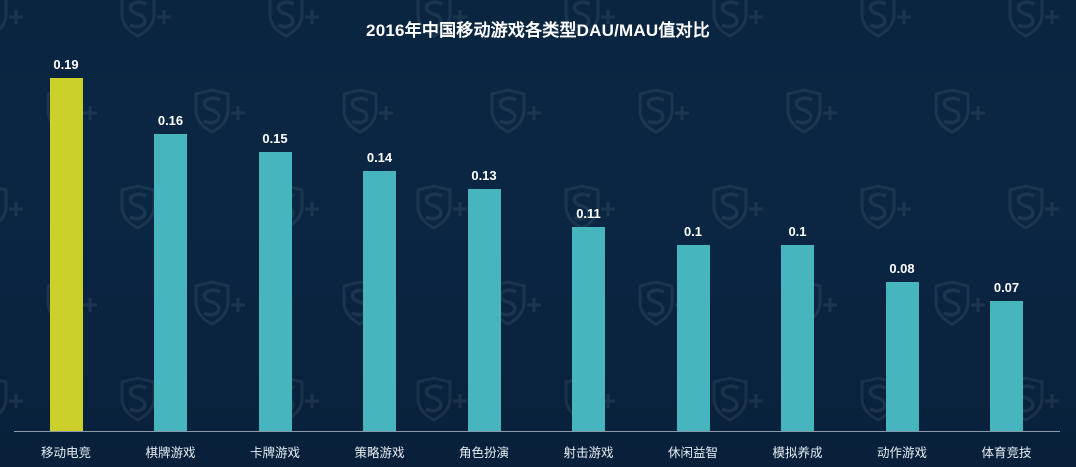 The width and height of the screenshot is (1076, 467). Describe the element at coordinates (66, 64) in the screenshot. I see `bar-value-label: 0.19` at that location.